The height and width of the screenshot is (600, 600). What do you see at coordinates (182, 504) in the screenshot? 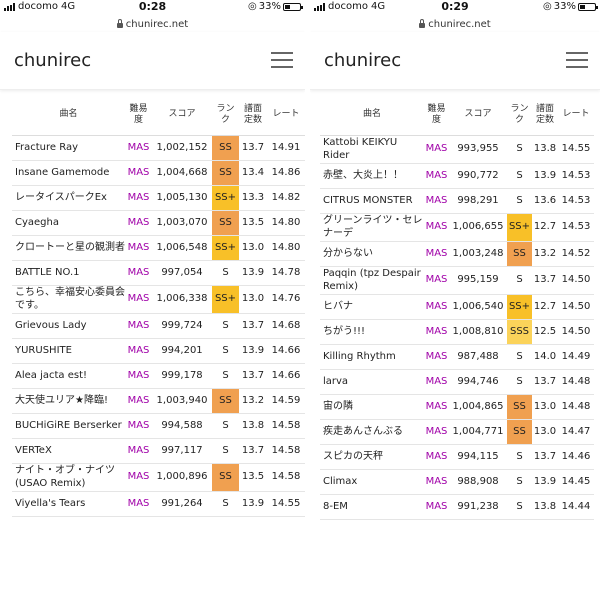
I see `score: 991,264` at bounding box center [182, 504].